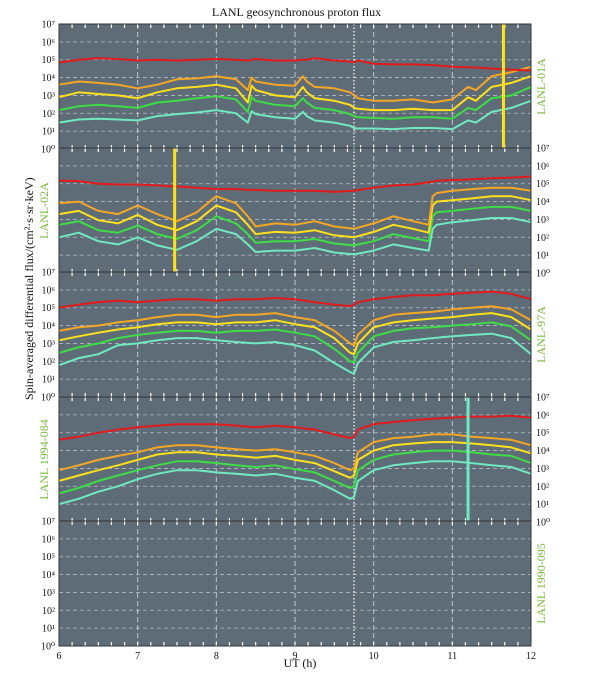  I want to click on chart-title: LANL geosynchronous proton flux, so click(296, 12).